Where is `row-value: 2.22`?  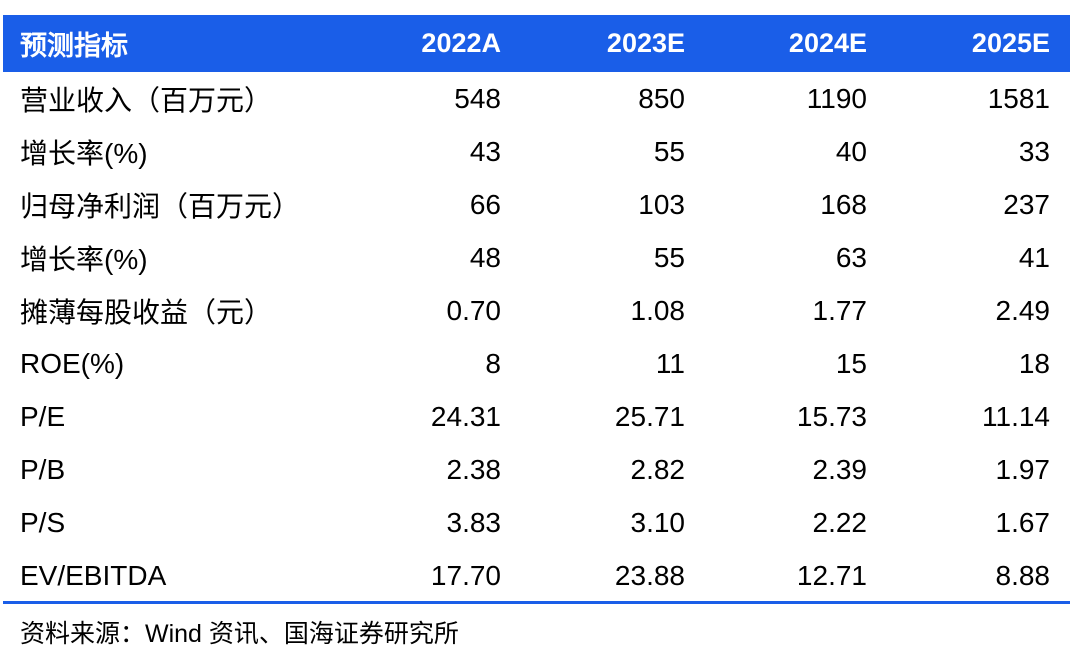 row-value: 2.22 is located at coordinates (840, 522).